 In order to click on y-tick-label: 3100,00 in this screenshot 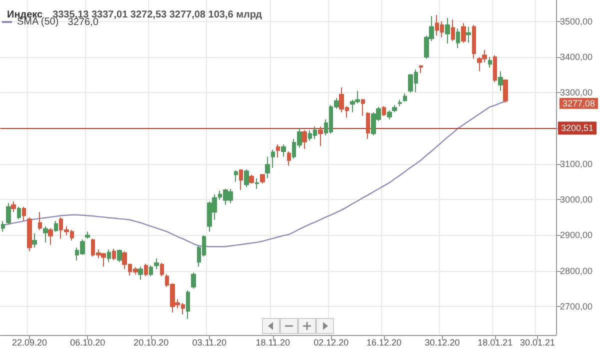, I will do `click(576, 163)`.